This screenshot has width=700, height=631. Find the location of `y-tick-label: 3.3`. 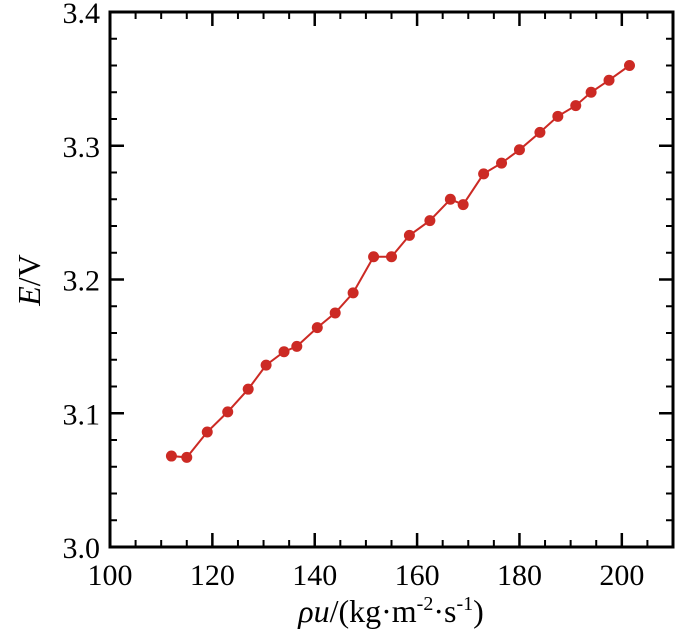

y-tick-label: 3.3 is located at coordinates (82, 147).